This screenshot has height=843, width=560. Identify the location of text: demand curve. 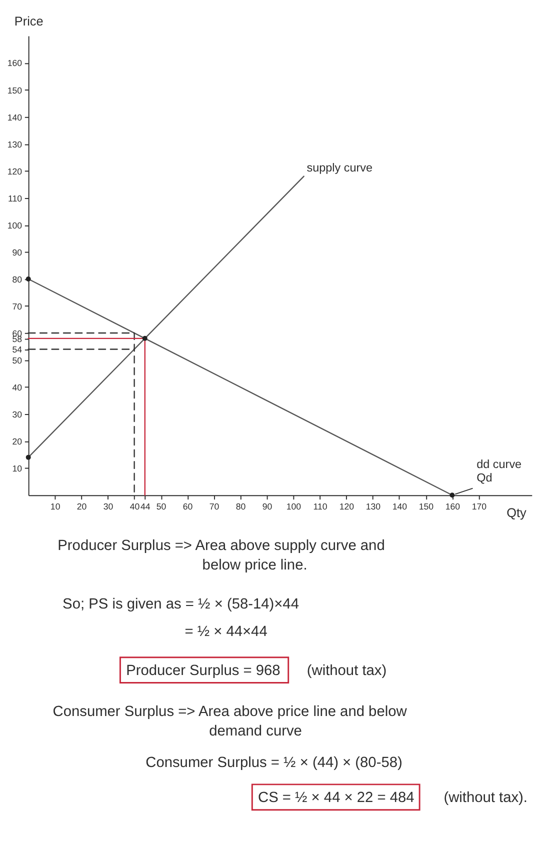
(255, 732).